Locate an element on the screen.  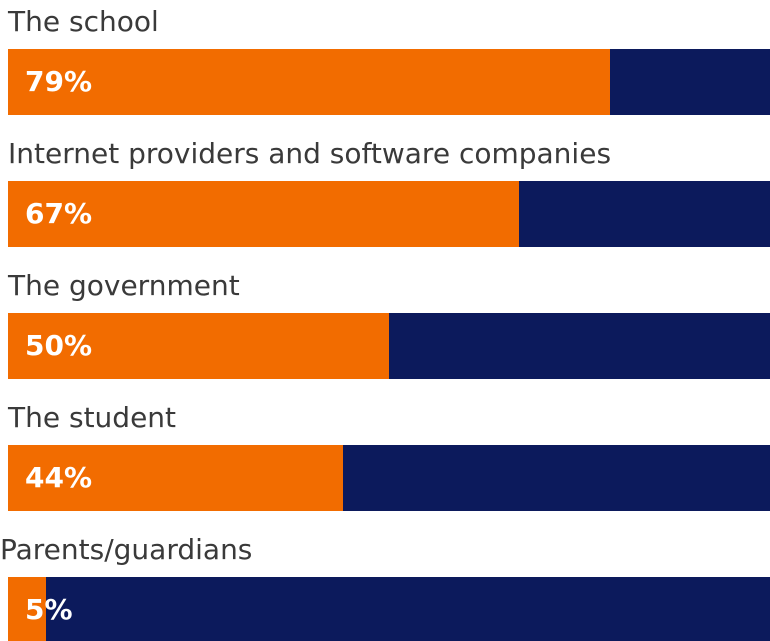
bar-track: 50% is located at coordinates (389, 346).